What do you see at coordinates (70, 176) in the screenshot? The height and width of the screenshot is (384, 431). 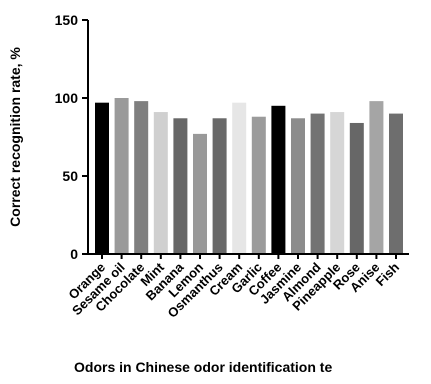 I see `y-tick-label: 50` at bounding box center [70, 176].